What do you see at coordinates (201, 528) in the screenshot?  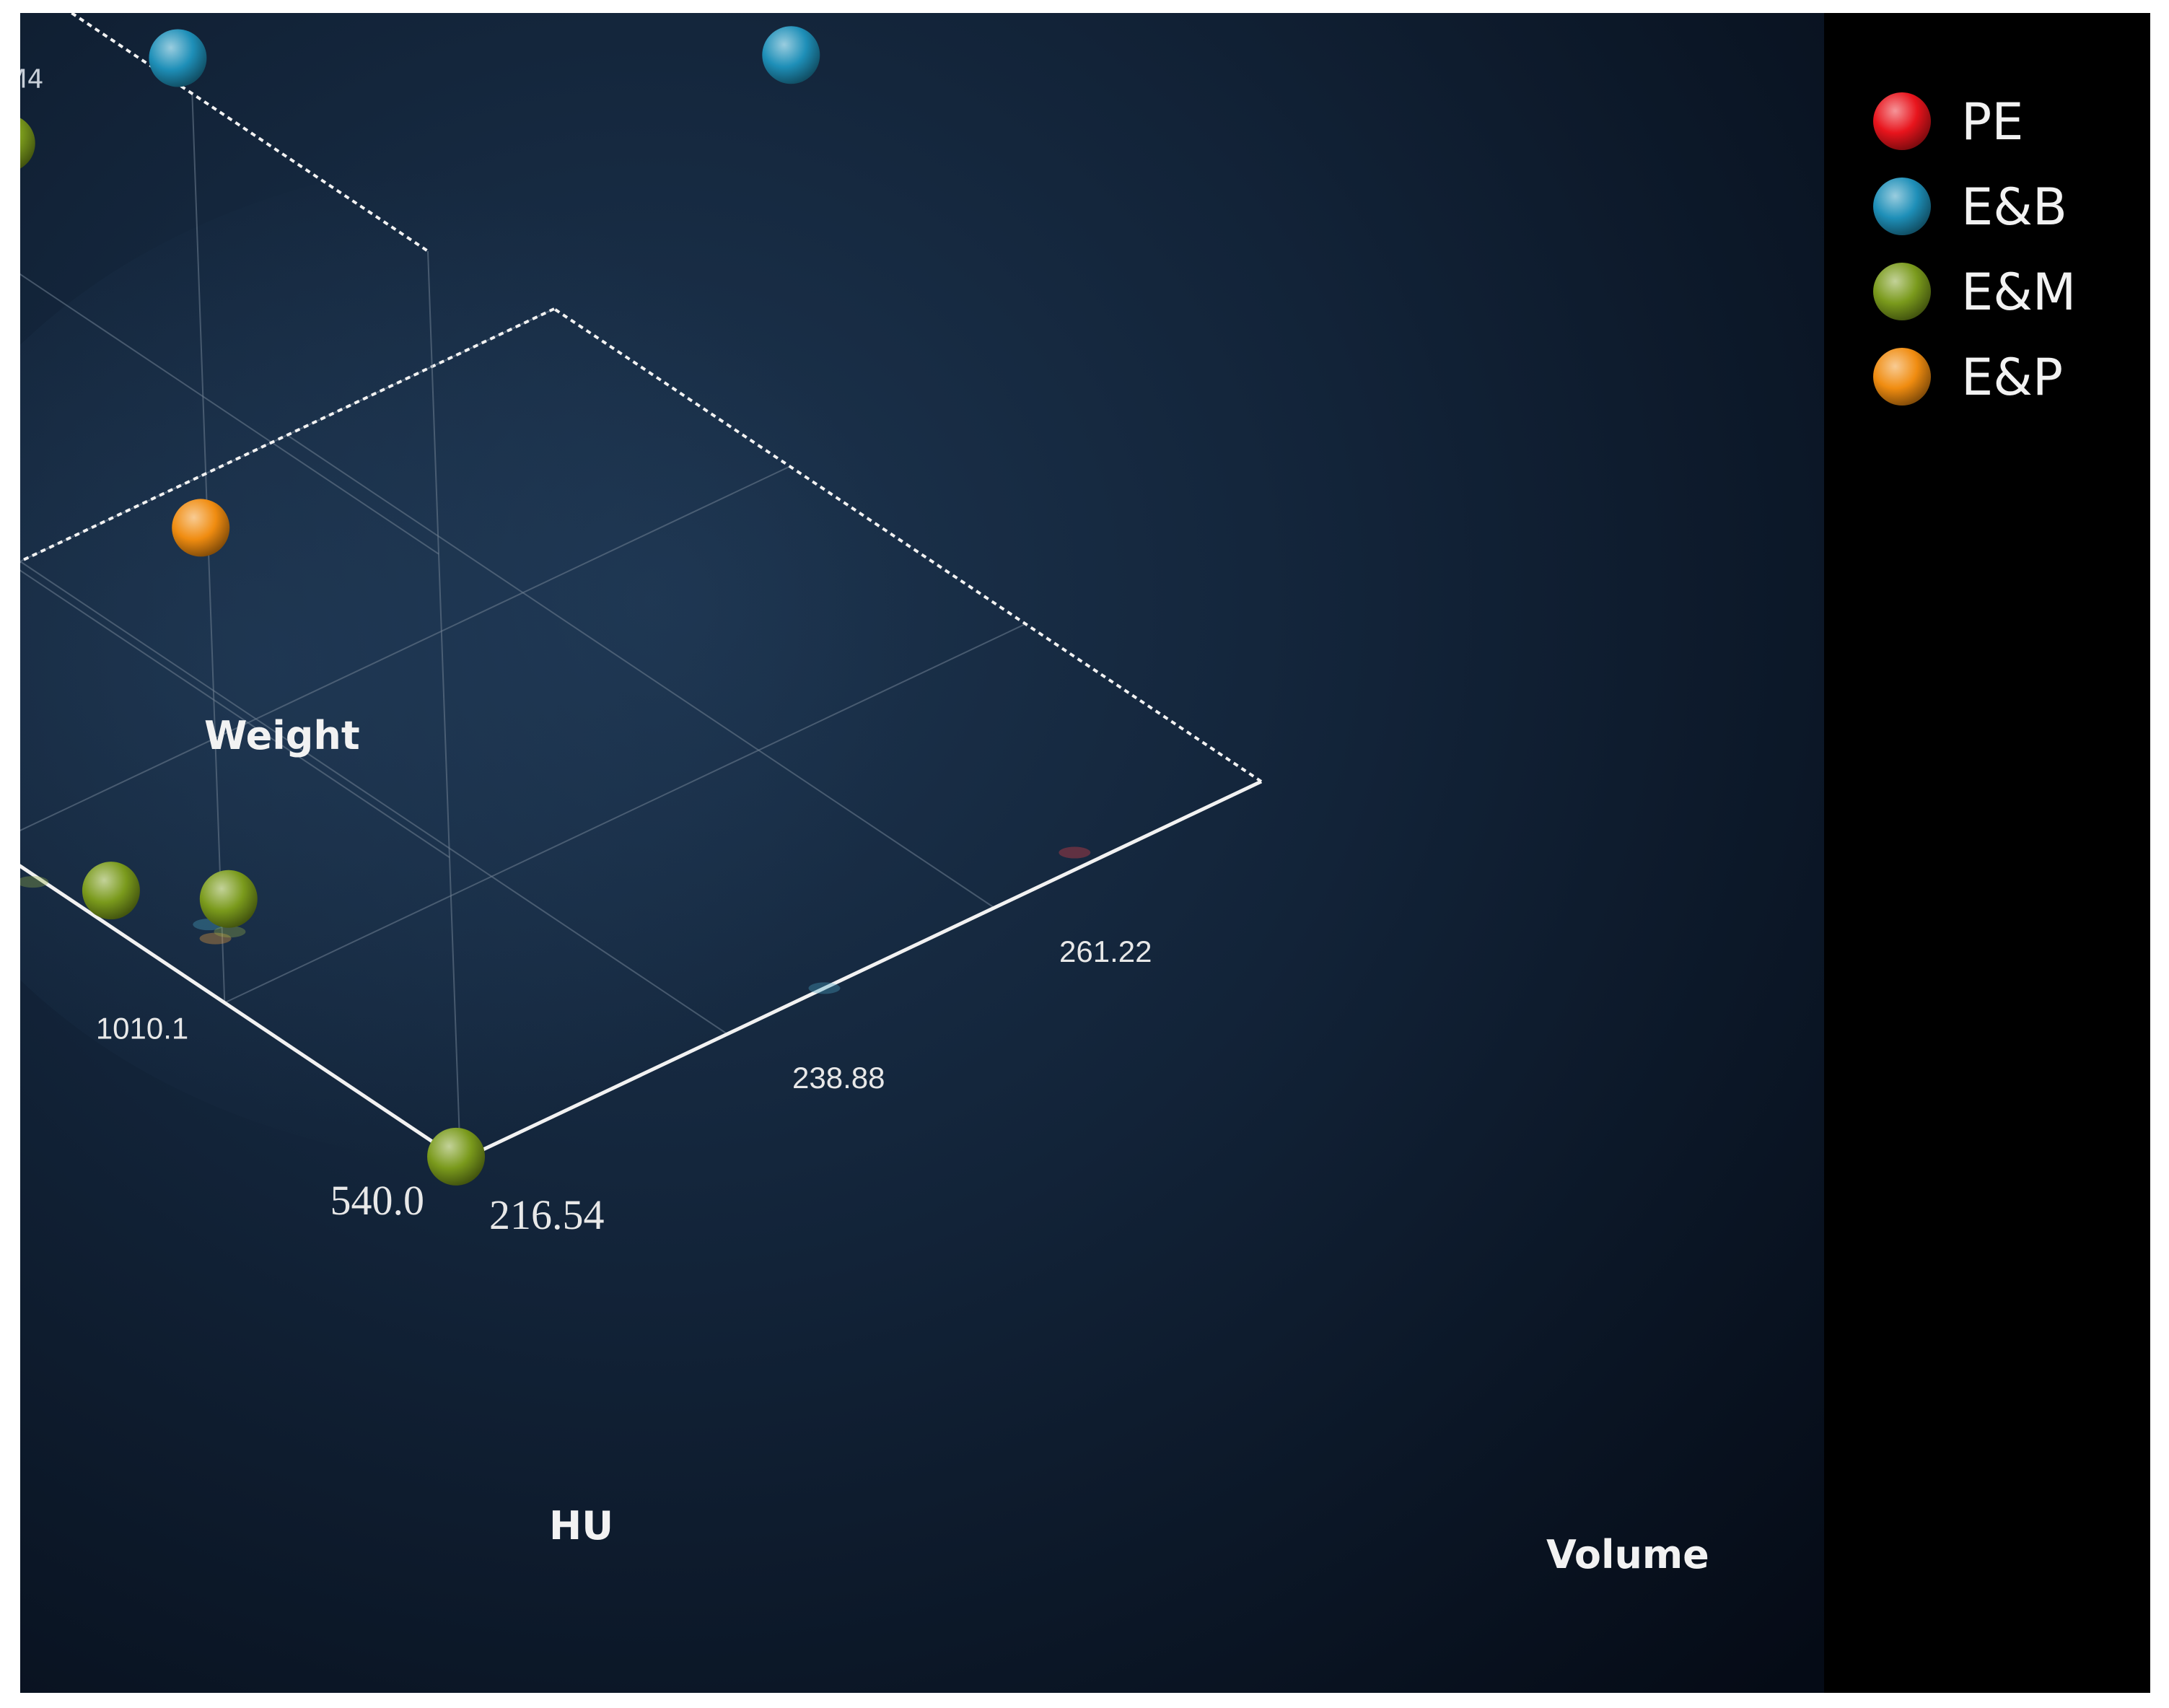 I see `data-point-eandp` at bounding box center [201, 528].